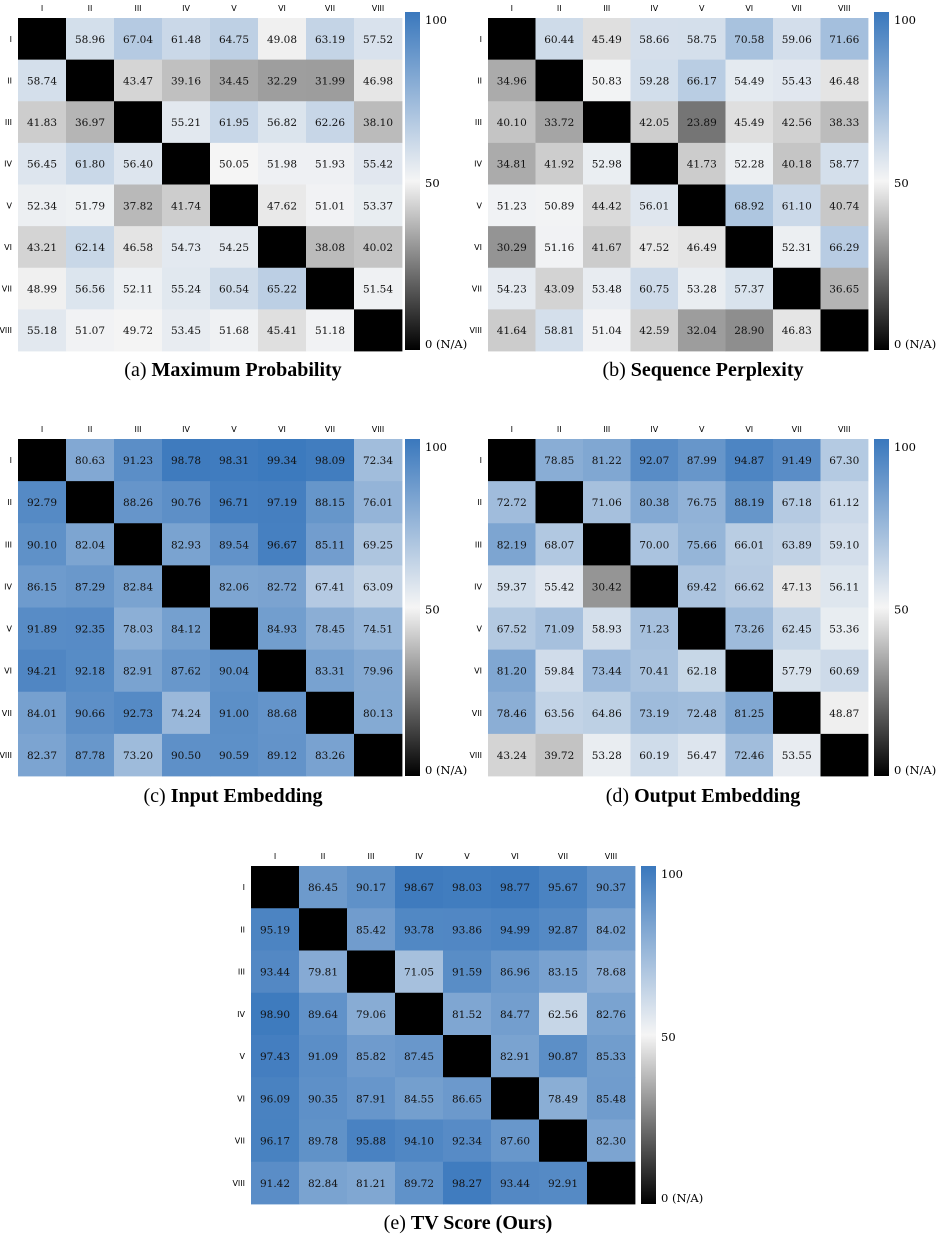  I want to click on cell-value-label: 73.20, so click(138, 756).